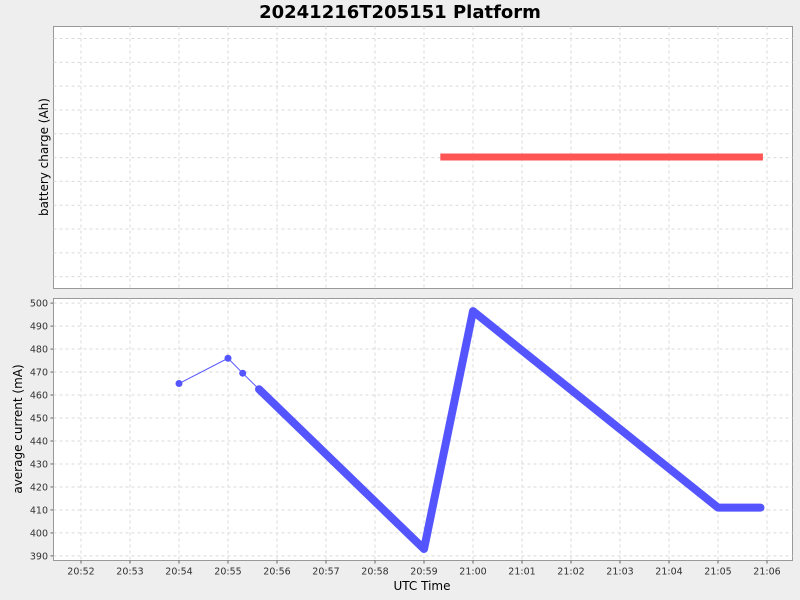 Image resolution: width=800 pixels, height=600 pixels. What do you see at coordinates (521, 572) in the screenshot?
I see `x-tick-label: 21:01` at bounding box center [521, 572].